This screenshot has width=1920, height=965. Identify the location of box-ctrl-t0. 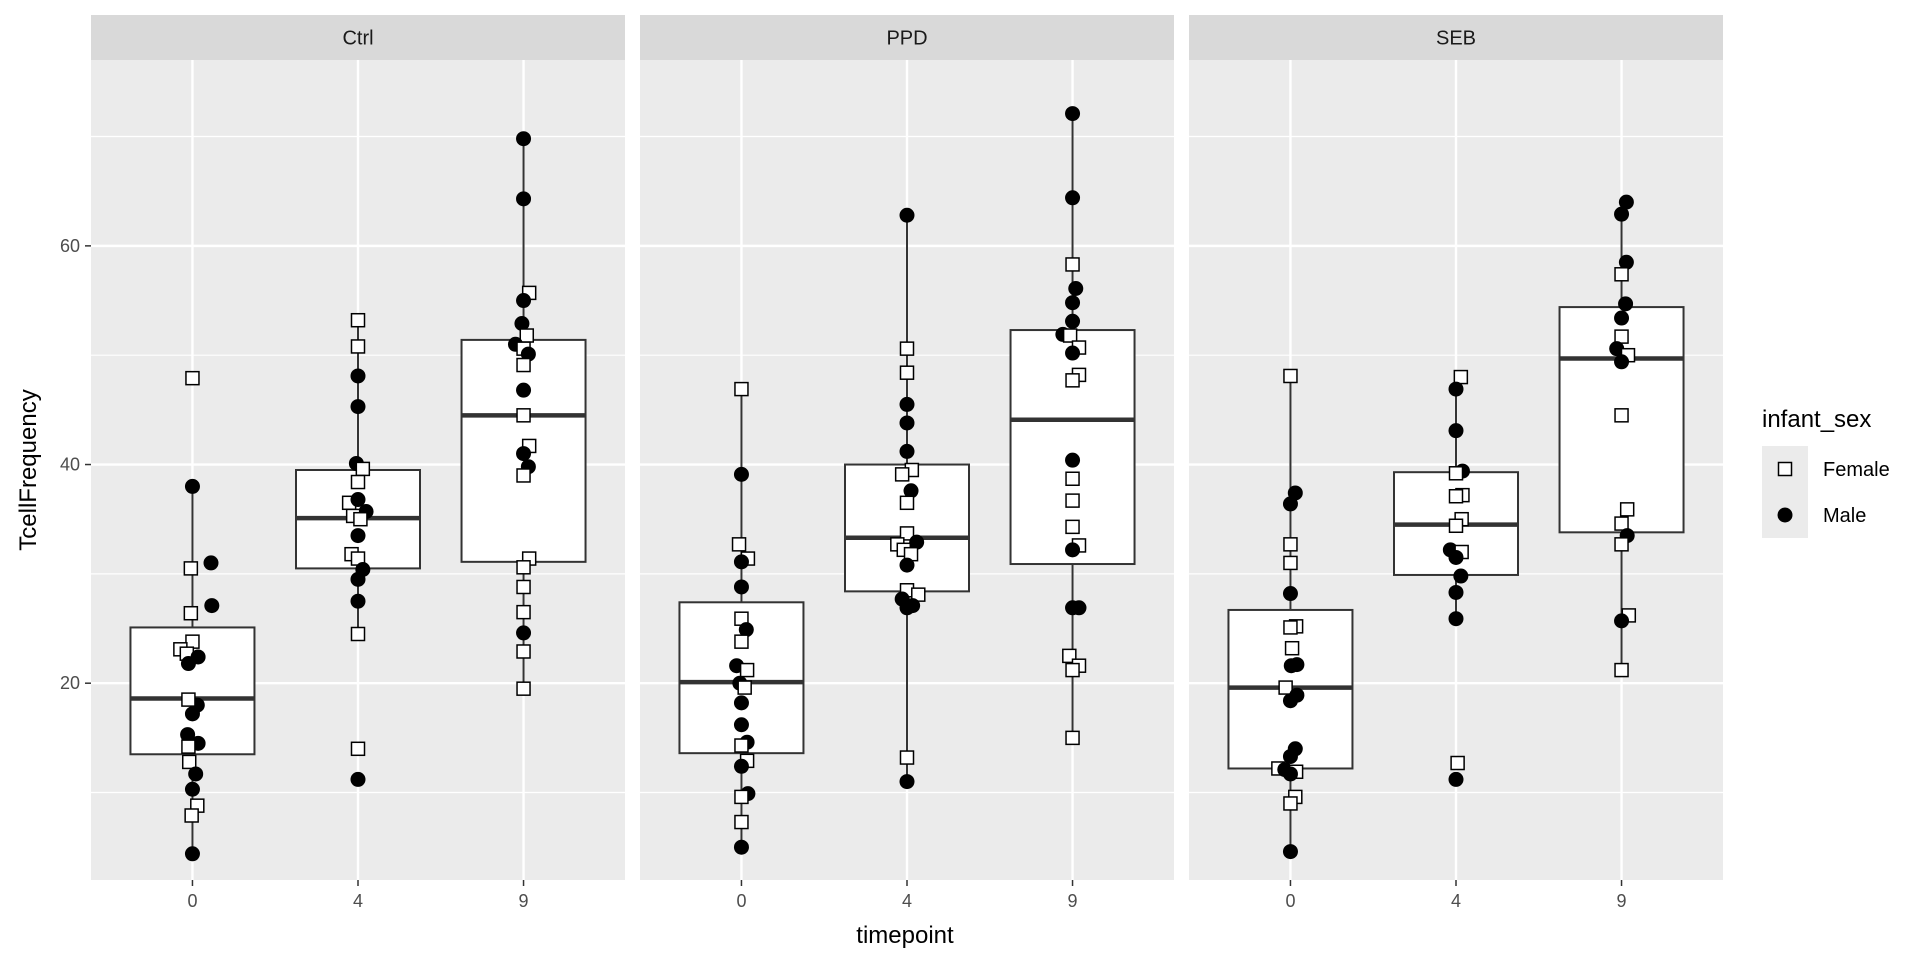
(192, 616).